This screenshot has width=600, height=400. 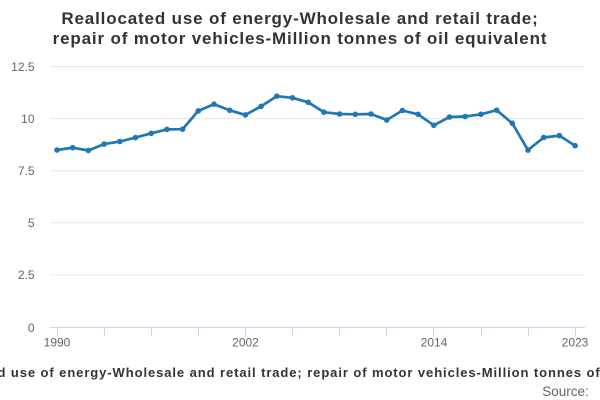 What do you see at coordinates (26, 171) in the screenshot?
I see `svg-text: 7.5` at bounding box center [26, 171].